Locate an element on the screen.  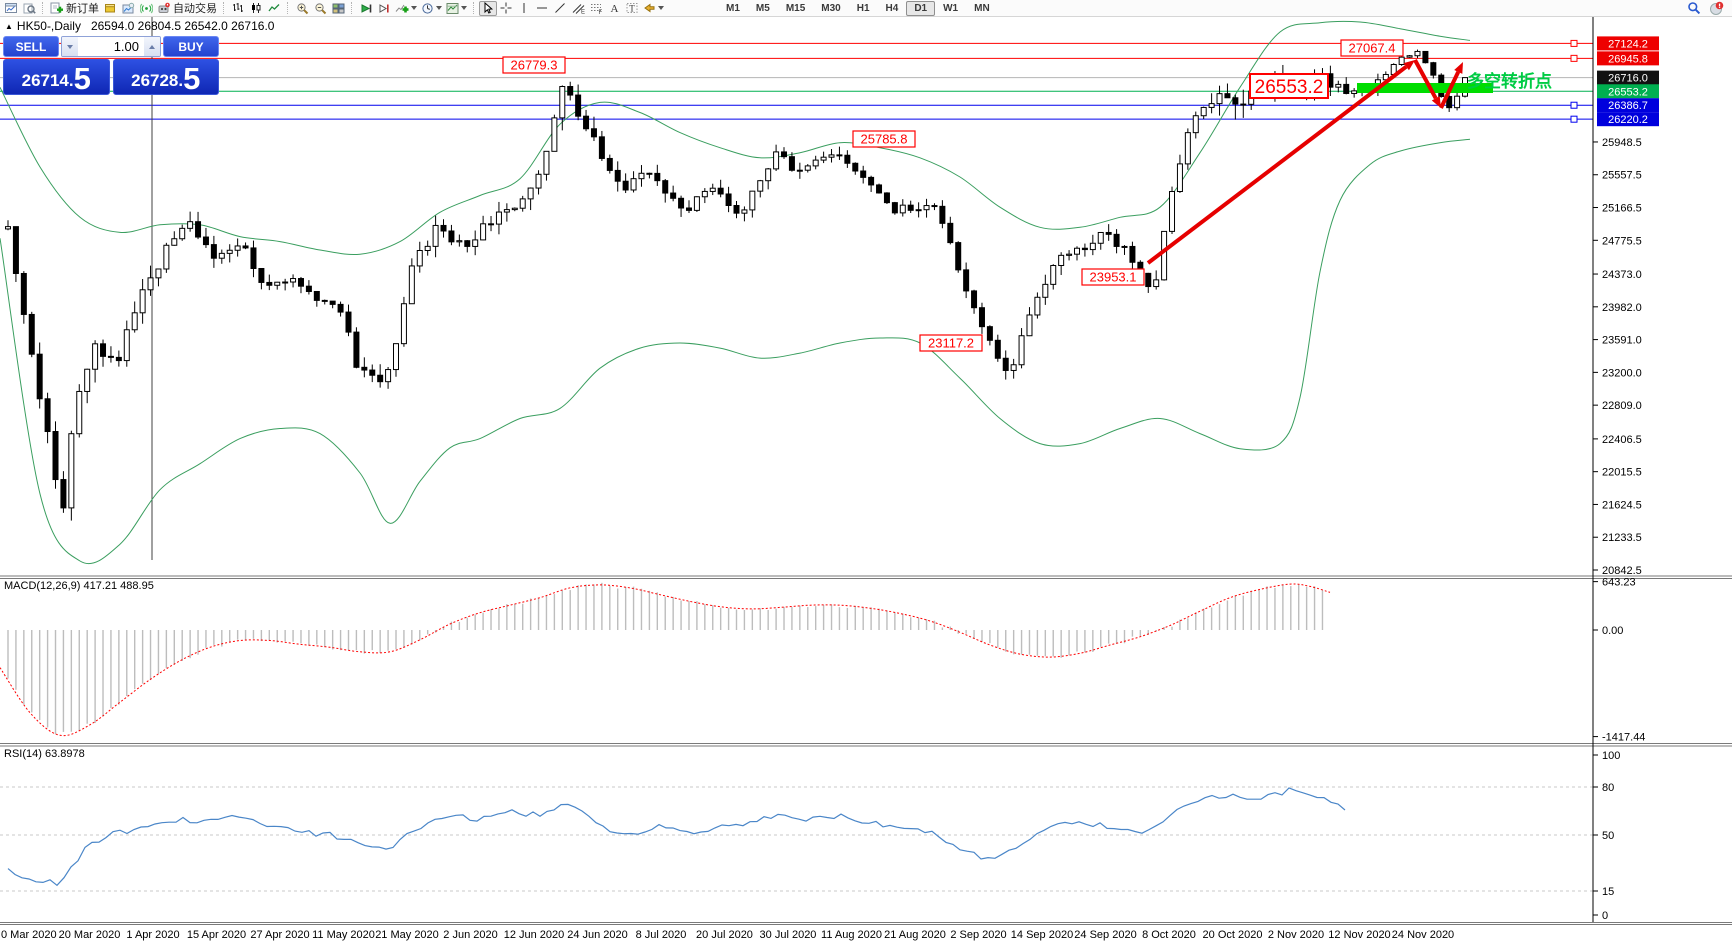
svg-text: 23591.0 is located at coordinates (1622, 341).